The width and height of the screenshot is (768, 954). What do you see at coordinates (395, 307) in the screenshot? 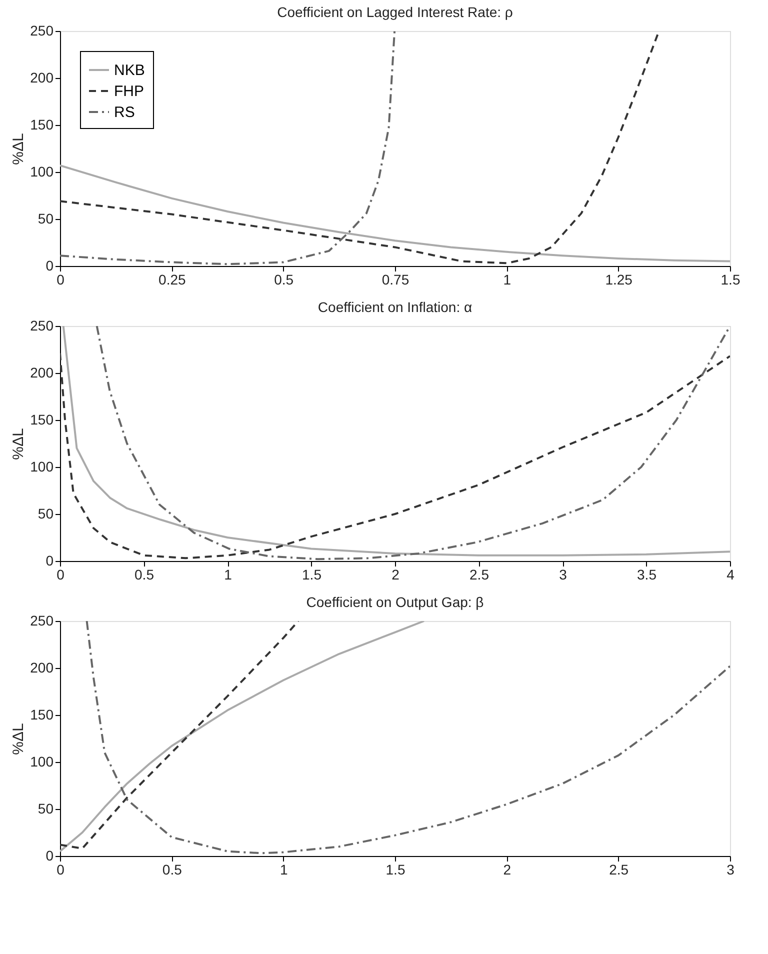
I see `chart-title: Coefficient on Inflation: α` at bounding box center [395, 307].